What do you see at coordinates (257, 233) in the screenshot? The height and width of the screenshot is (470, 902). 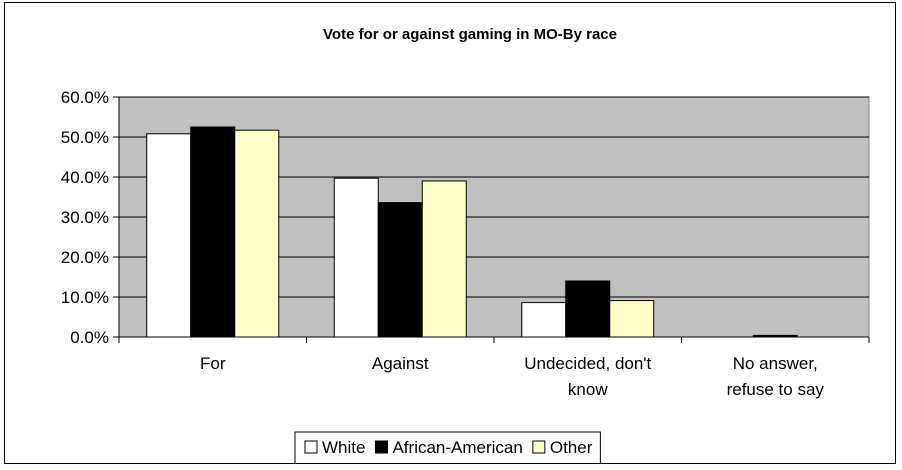 I see `bar-0-2: Other: 51.7%` at bounding box center [257, 233].